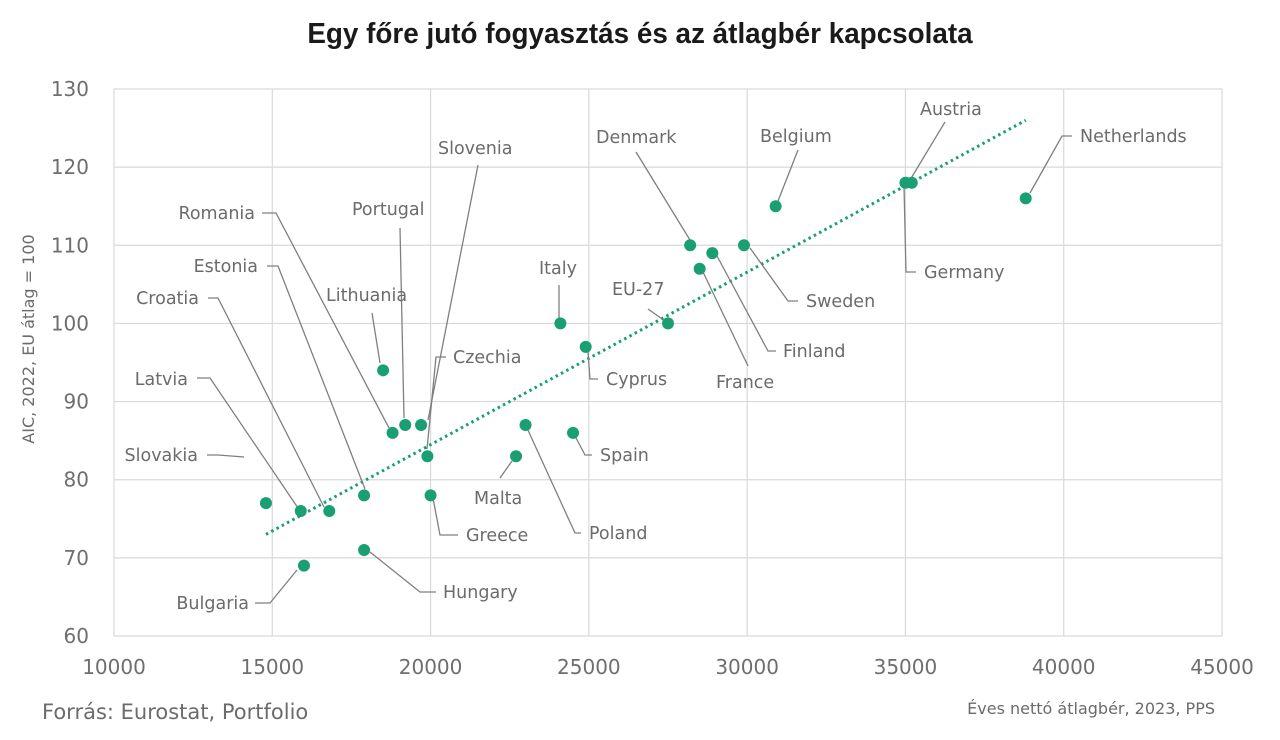 Image resolution: width=1280 pixels, height=740 pixels. What do you see at coordinates (431, 667) in the screenshot?
I see `x-tick-label: 20000` at bounding box center [431, 667].